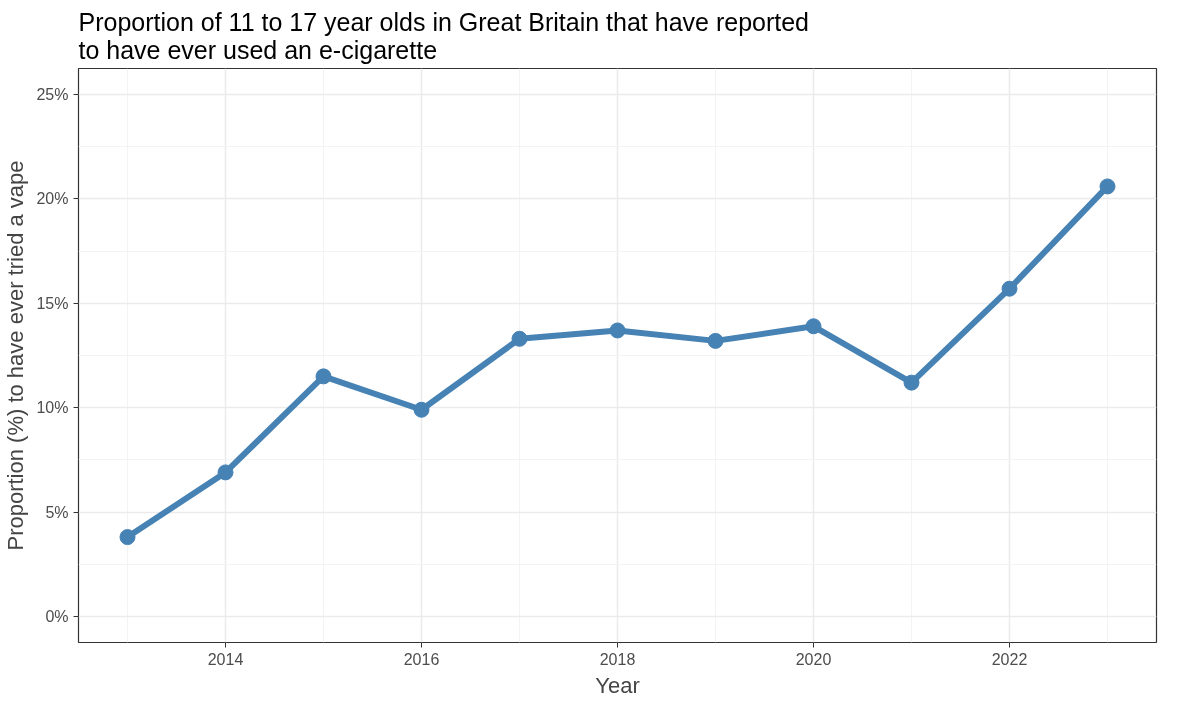 The height and width of the screenshot is (713, 1184). I want to click on y-tick-label: 15%, so click(52, 303).